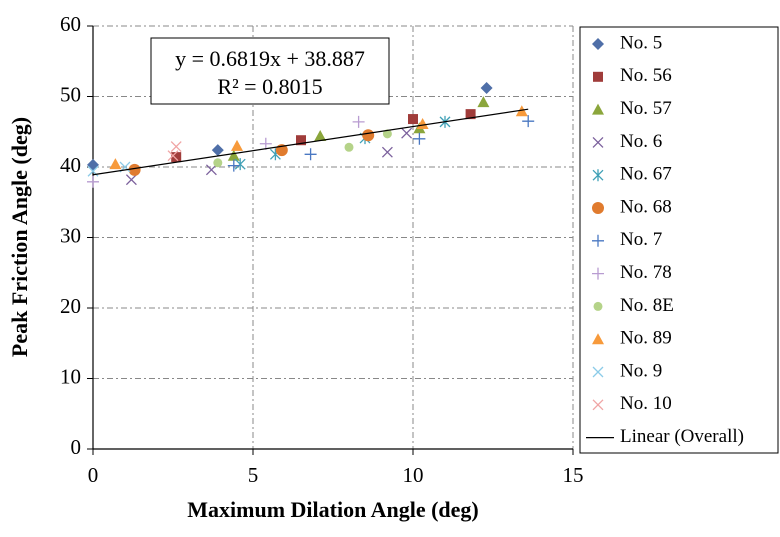 This screenshot has width=780, height=537. What do you see at coordinates (333, 509) in the screenshot?
I see `x-axis-title: Maximum Dilation Angle (deg)` at bounding box center [333, 509].